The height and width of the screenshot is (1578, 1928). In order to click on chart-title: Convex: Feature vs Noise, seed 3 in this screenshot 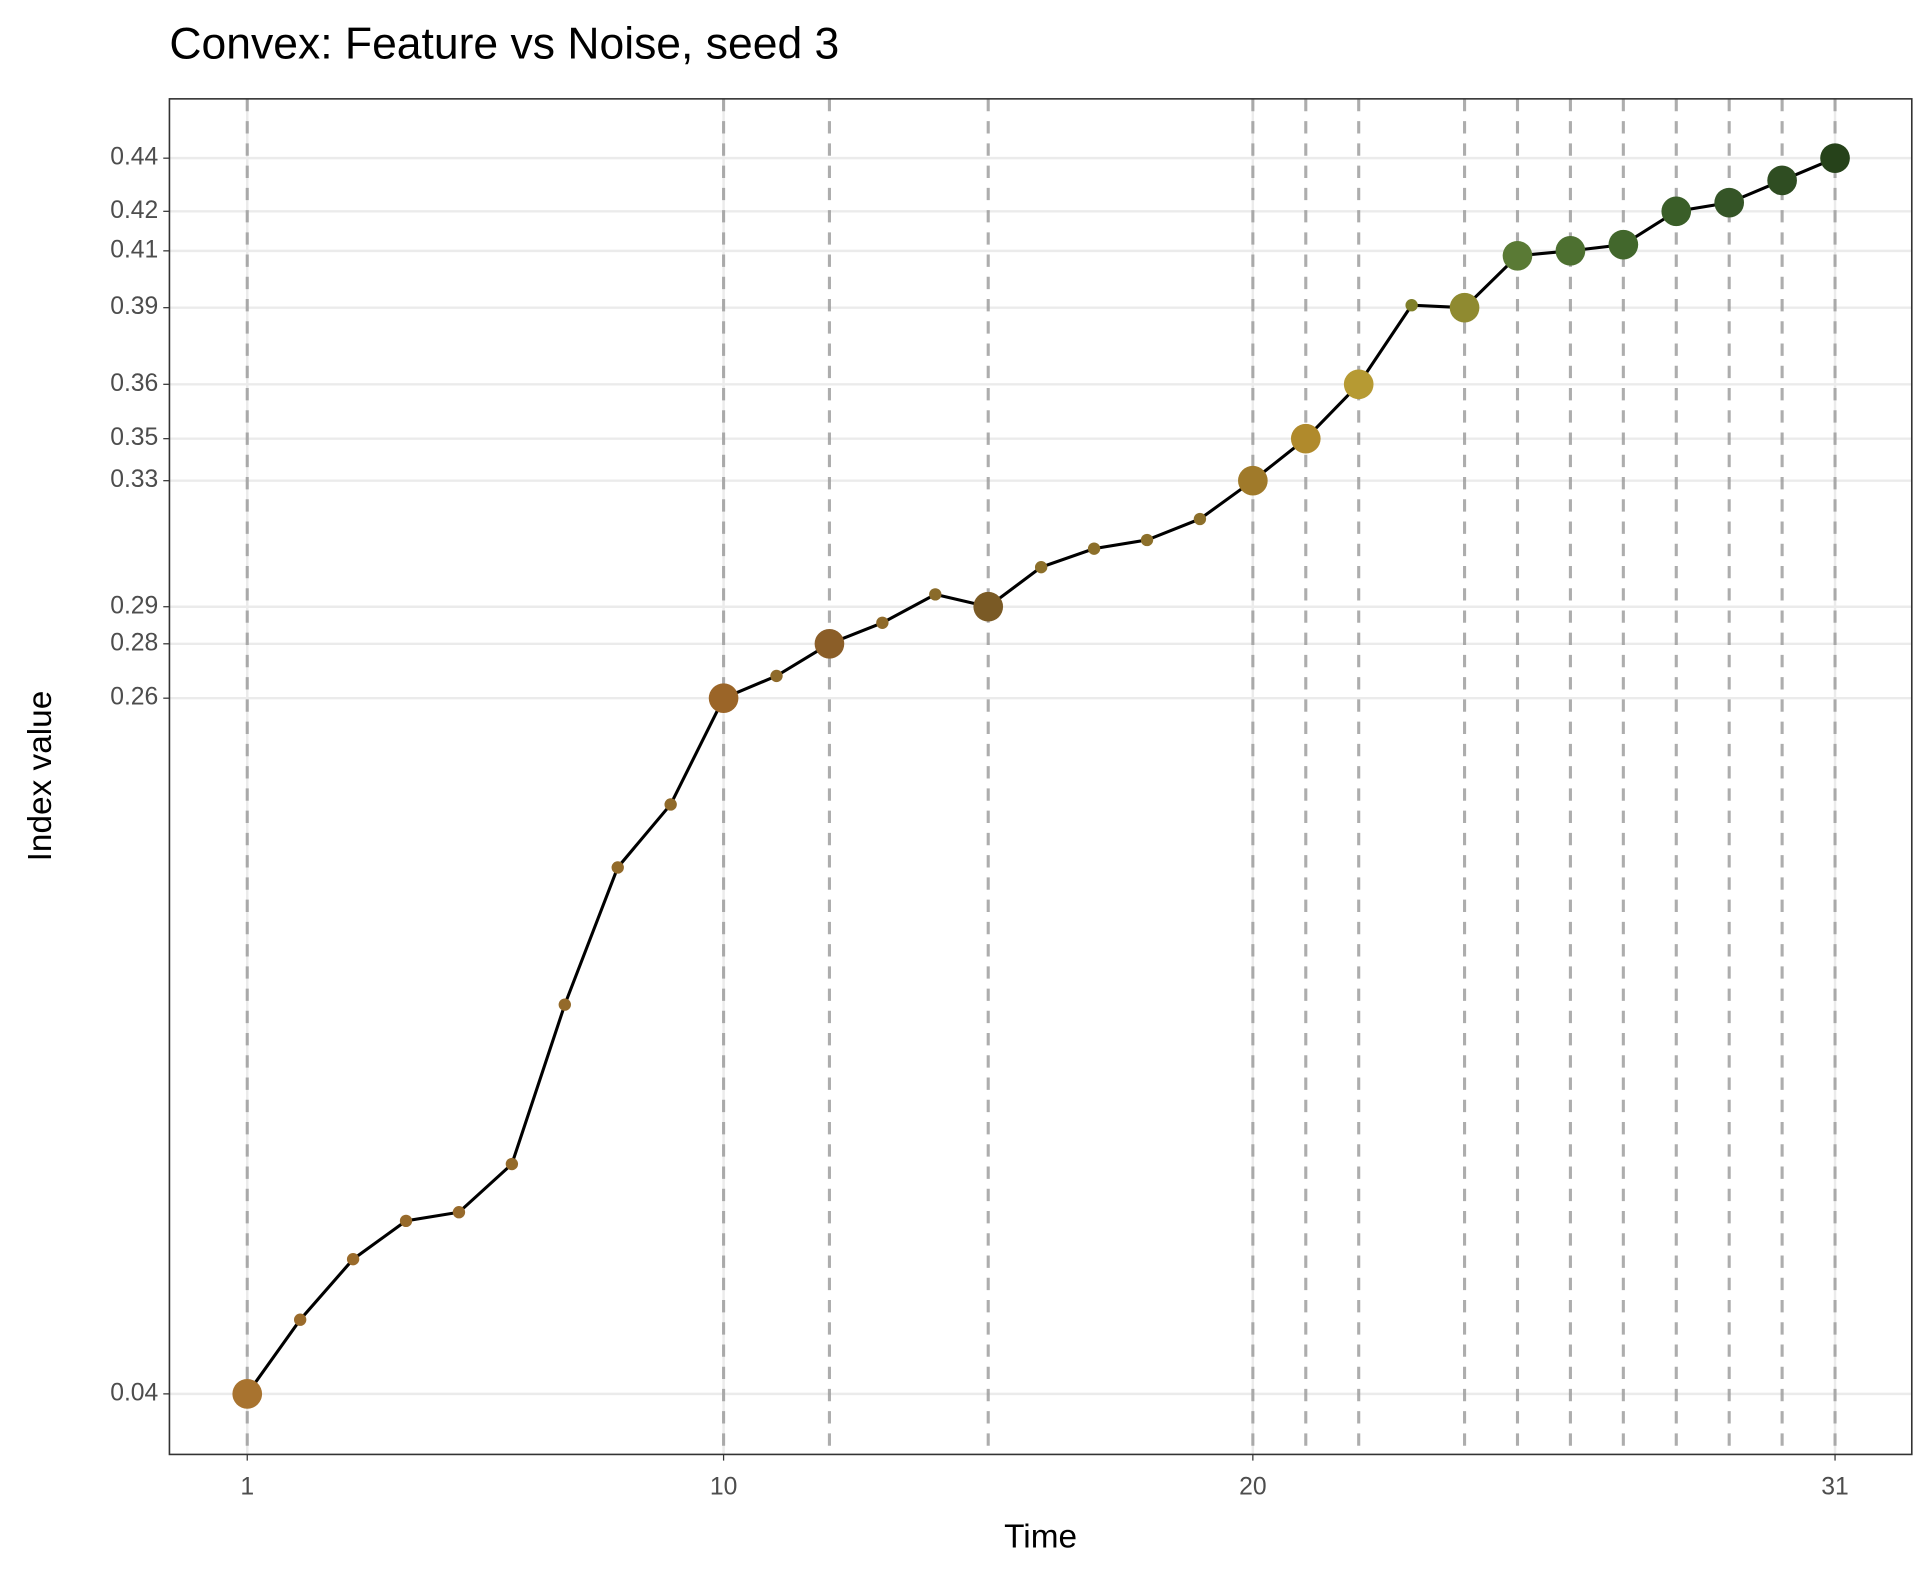, I will do `click(504, 44)`.